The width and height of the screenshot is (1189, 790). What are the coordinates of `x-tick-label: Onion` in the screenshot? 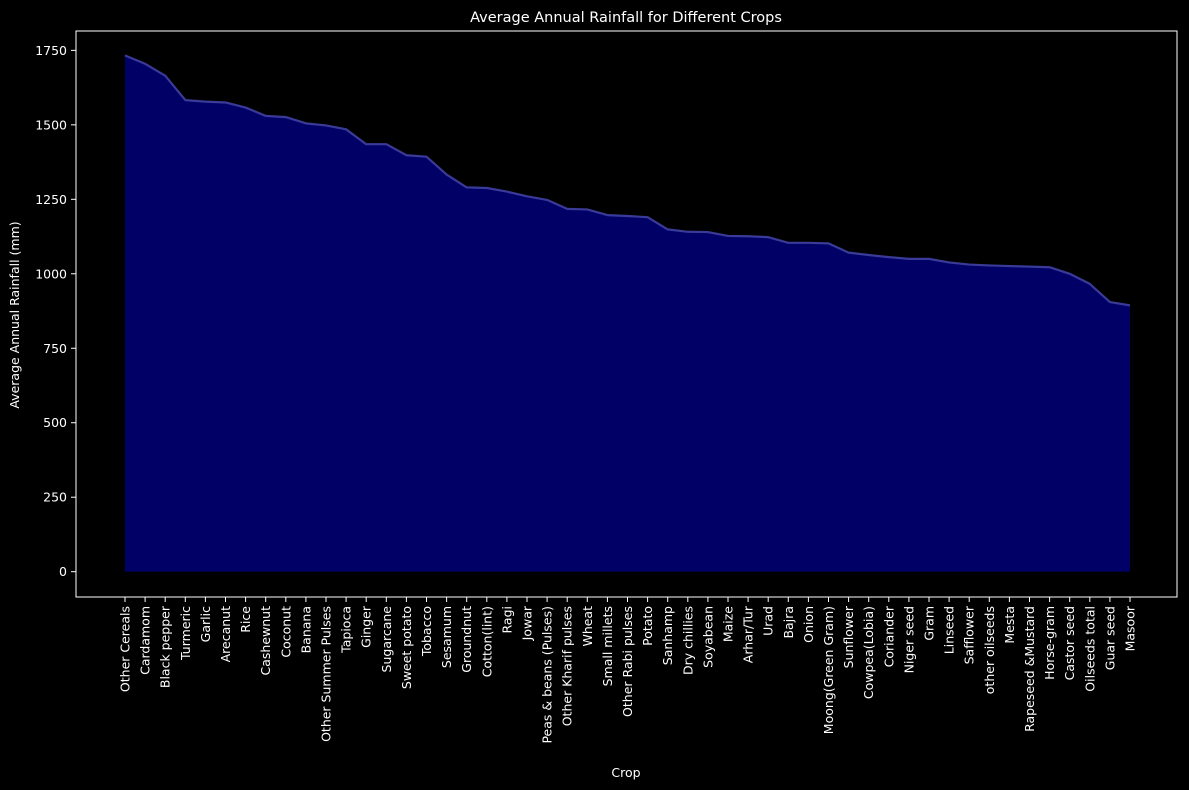 It's located at (808, 624).